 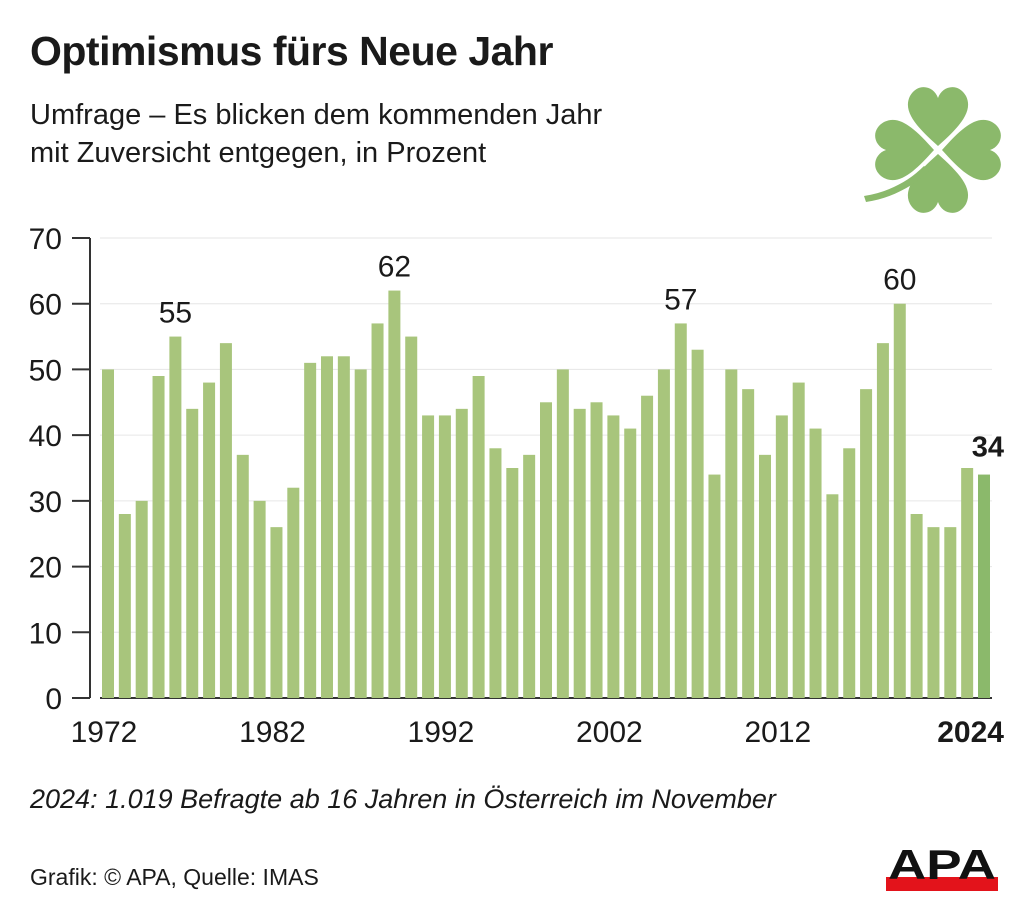 I want to click on bar-1997, so click(x=529, y=576).